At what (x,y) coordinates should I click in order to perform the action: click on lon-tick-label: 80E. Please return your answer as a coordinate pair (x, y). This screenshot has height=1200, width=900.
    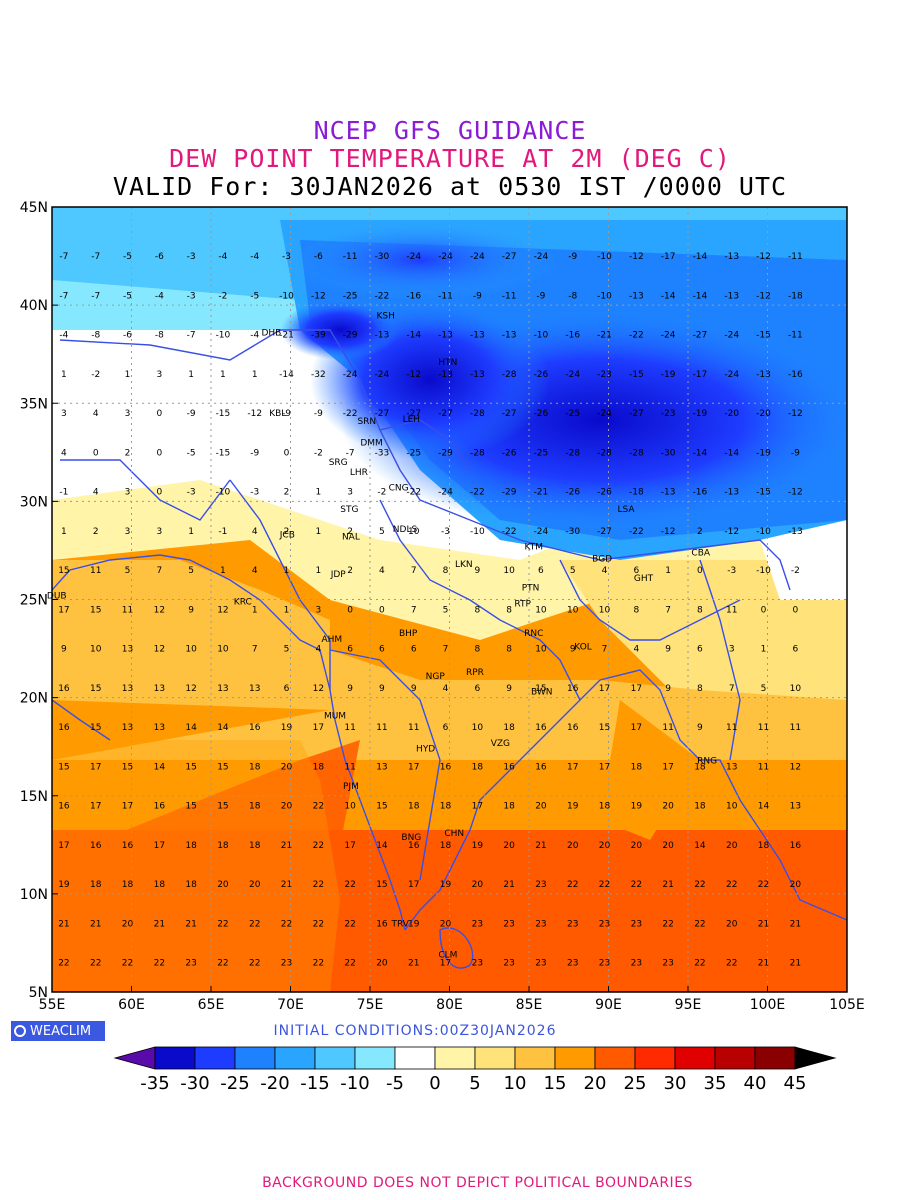
    Looking at the image, I should click on (449, 1005).